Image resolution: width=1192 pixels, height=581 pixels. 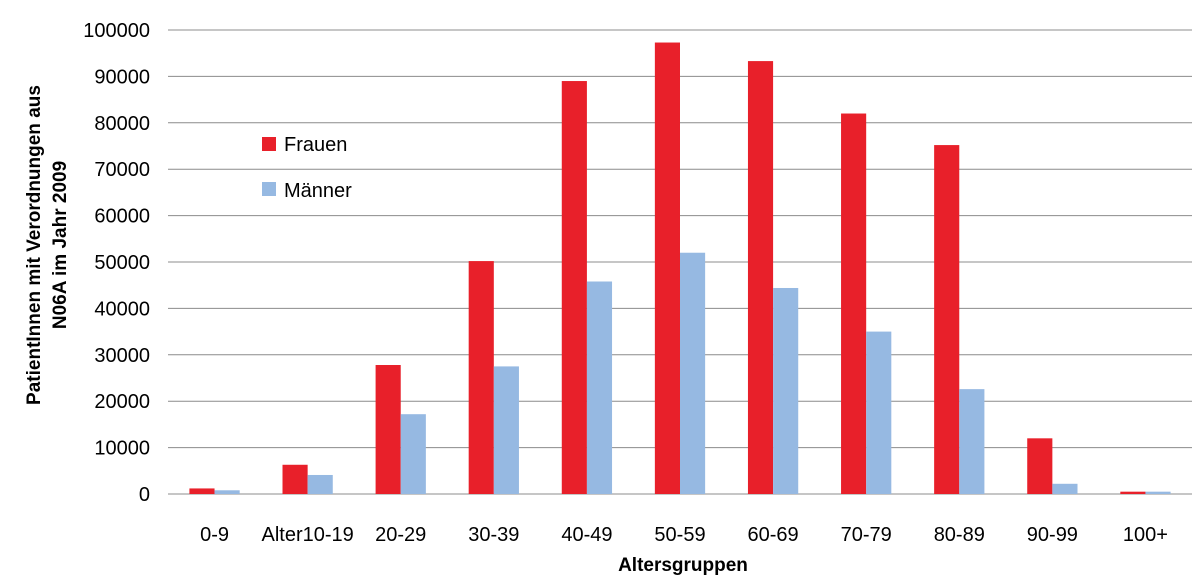 What do you see at coordinates (318, 191) in the screenshot?
I see `legend-label-maenner: Männer` at bounding box center [318, 191].